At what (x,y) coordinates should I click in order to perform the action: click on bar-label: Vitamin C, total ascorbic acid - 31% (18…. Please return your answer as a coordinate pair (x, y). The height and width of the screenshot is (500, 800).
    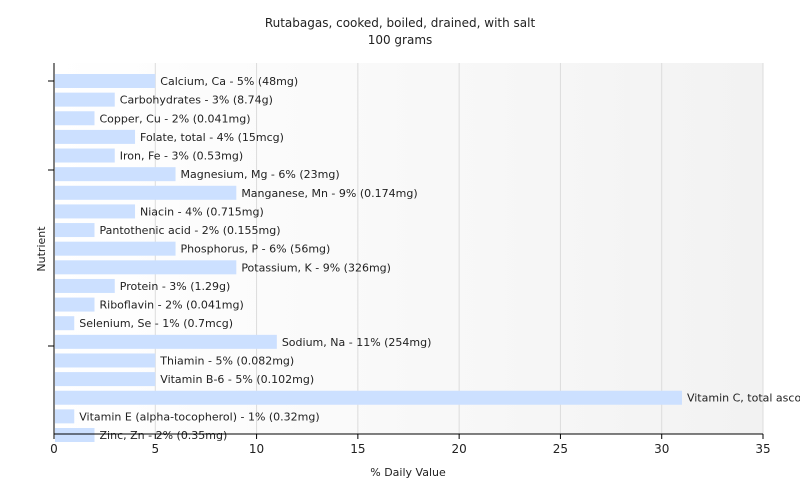
    Looking at the image, I should click on (743, 398).